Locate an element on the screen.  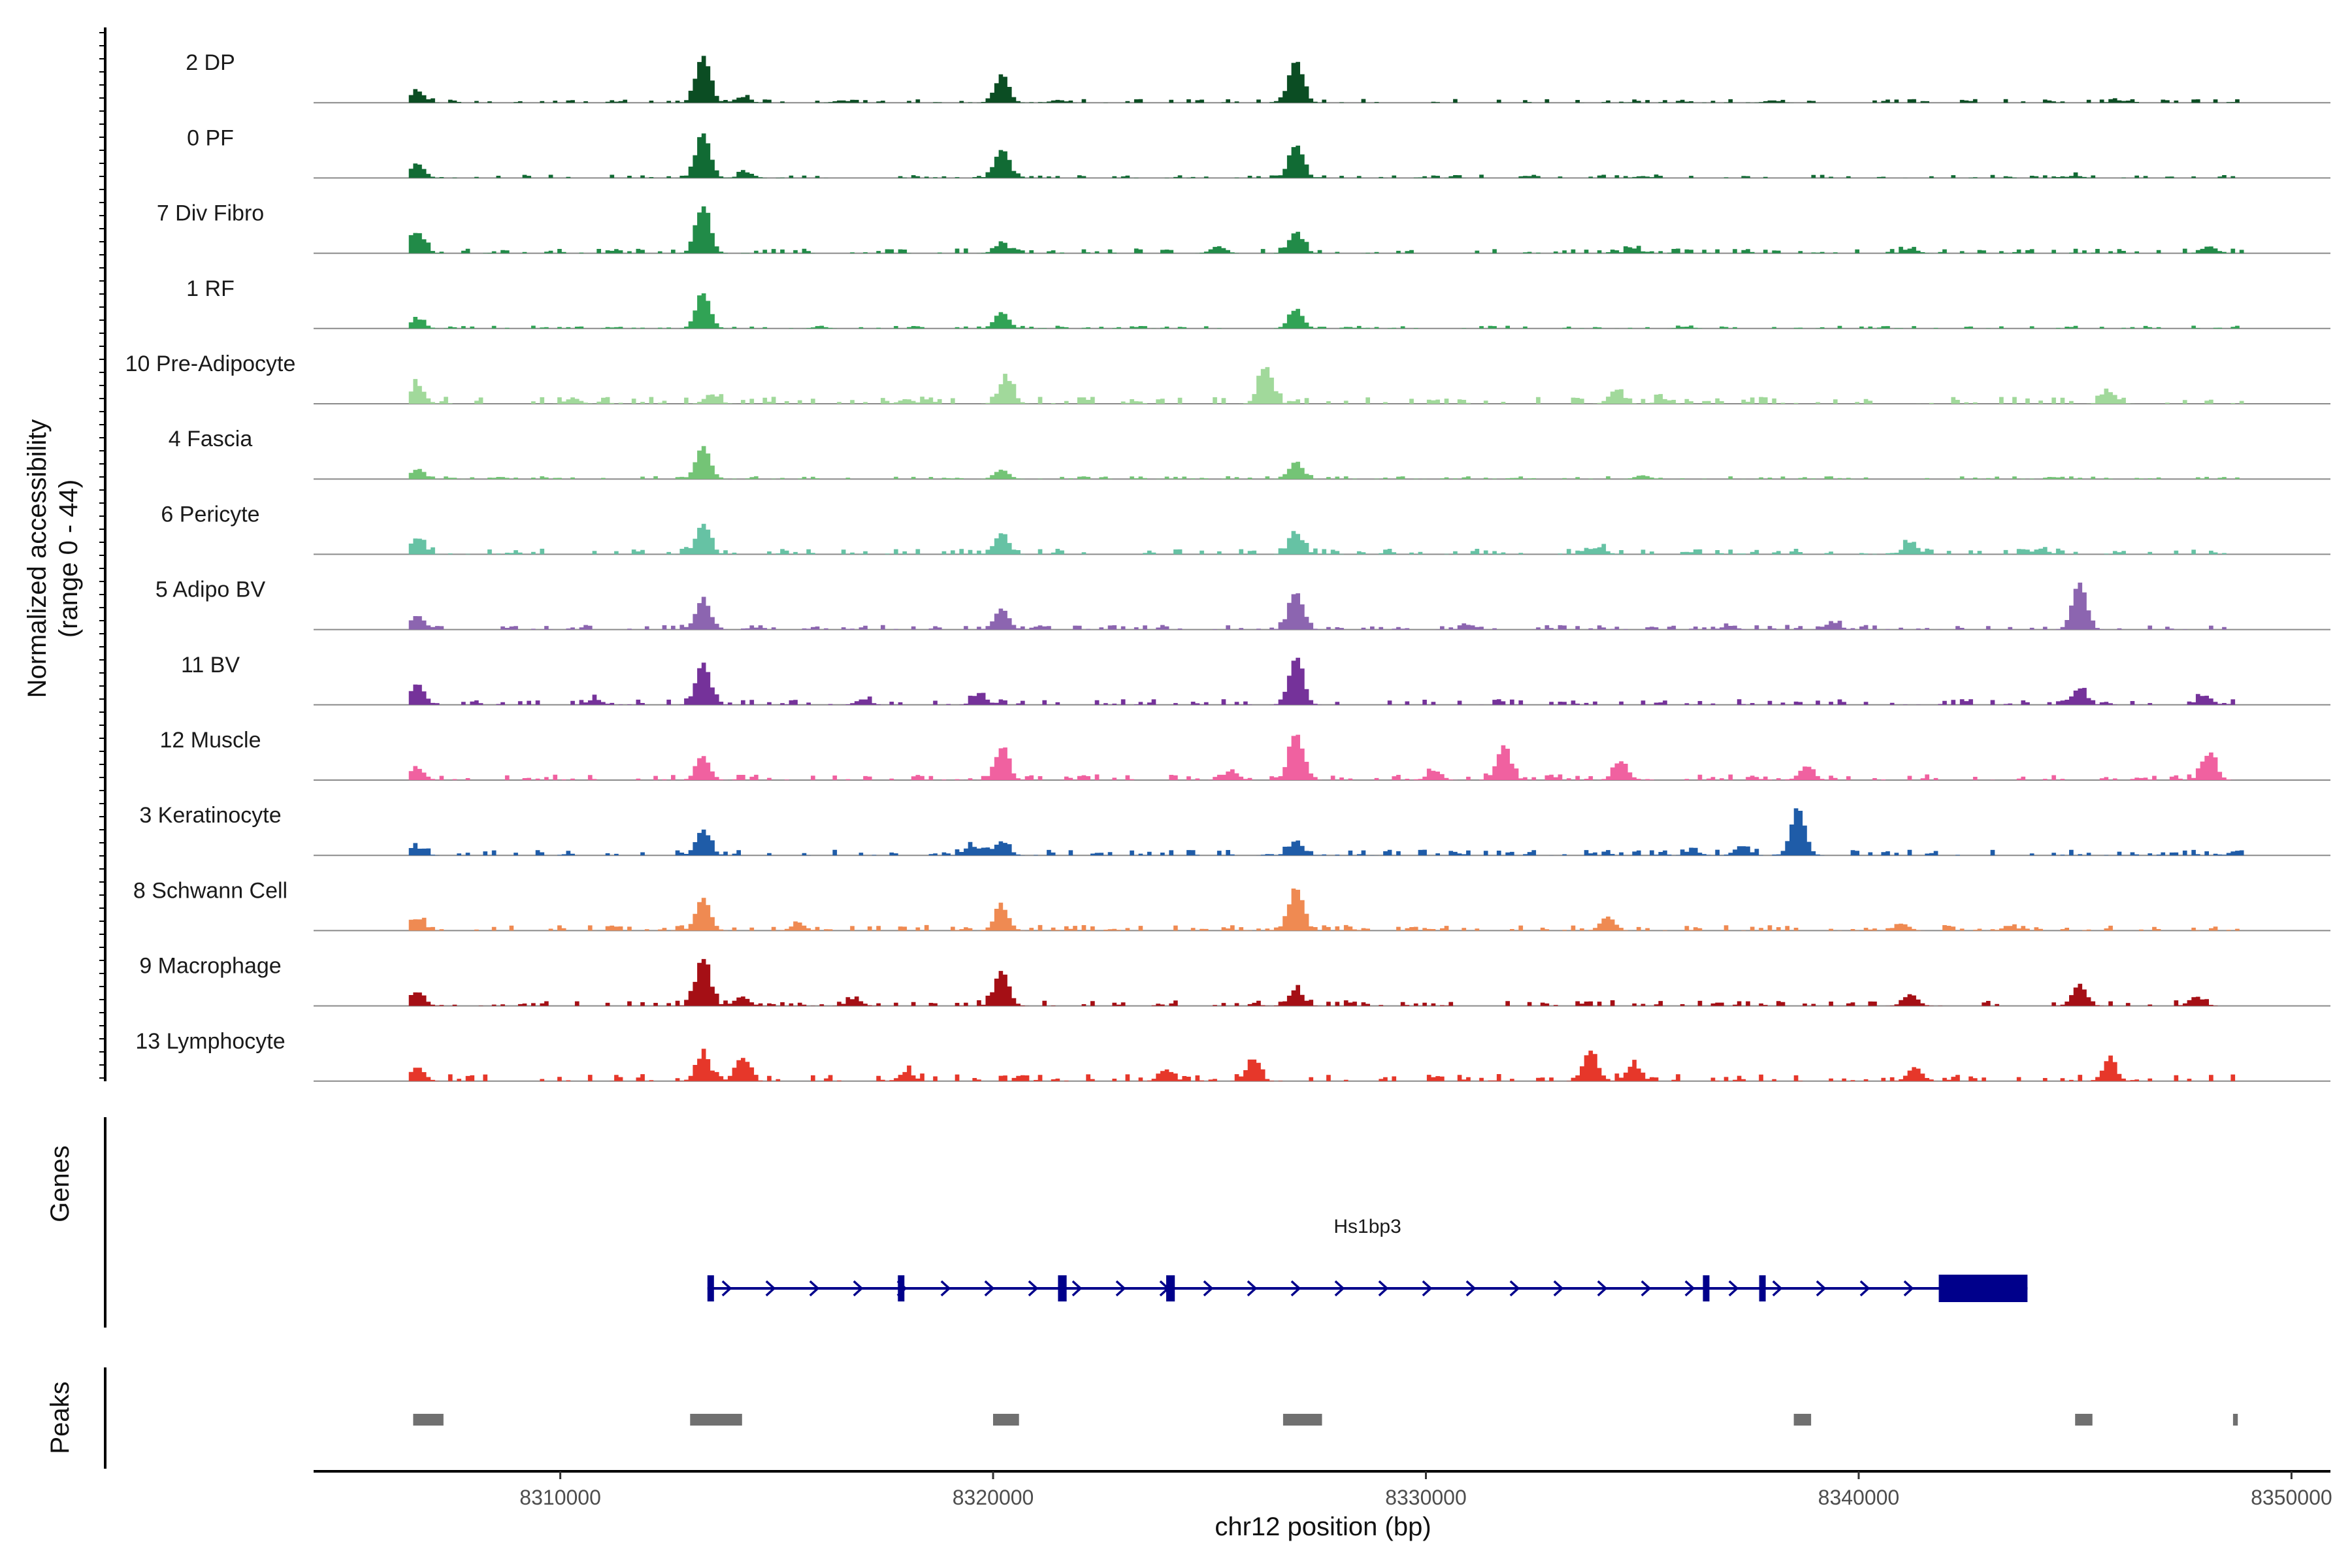
track-label: 6 Pericyte is located at coordinates (210, 514).